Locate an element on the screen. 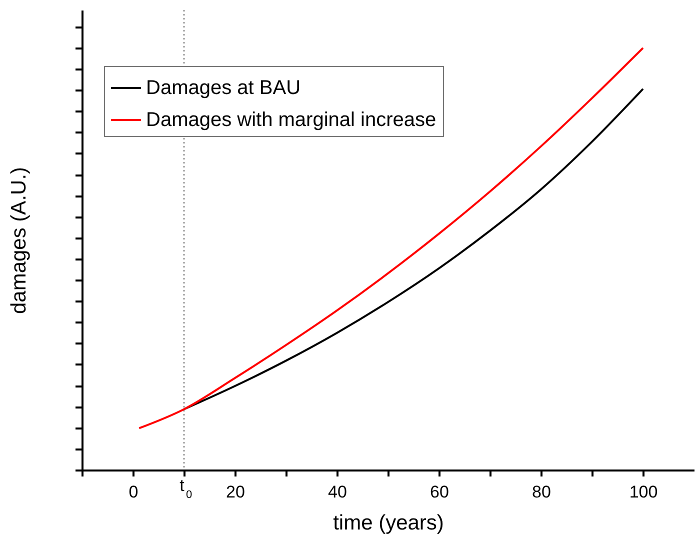 The width and height of the screenshot is (696, 553). x-tick-label: 80 is located at coordinates (541, 492).